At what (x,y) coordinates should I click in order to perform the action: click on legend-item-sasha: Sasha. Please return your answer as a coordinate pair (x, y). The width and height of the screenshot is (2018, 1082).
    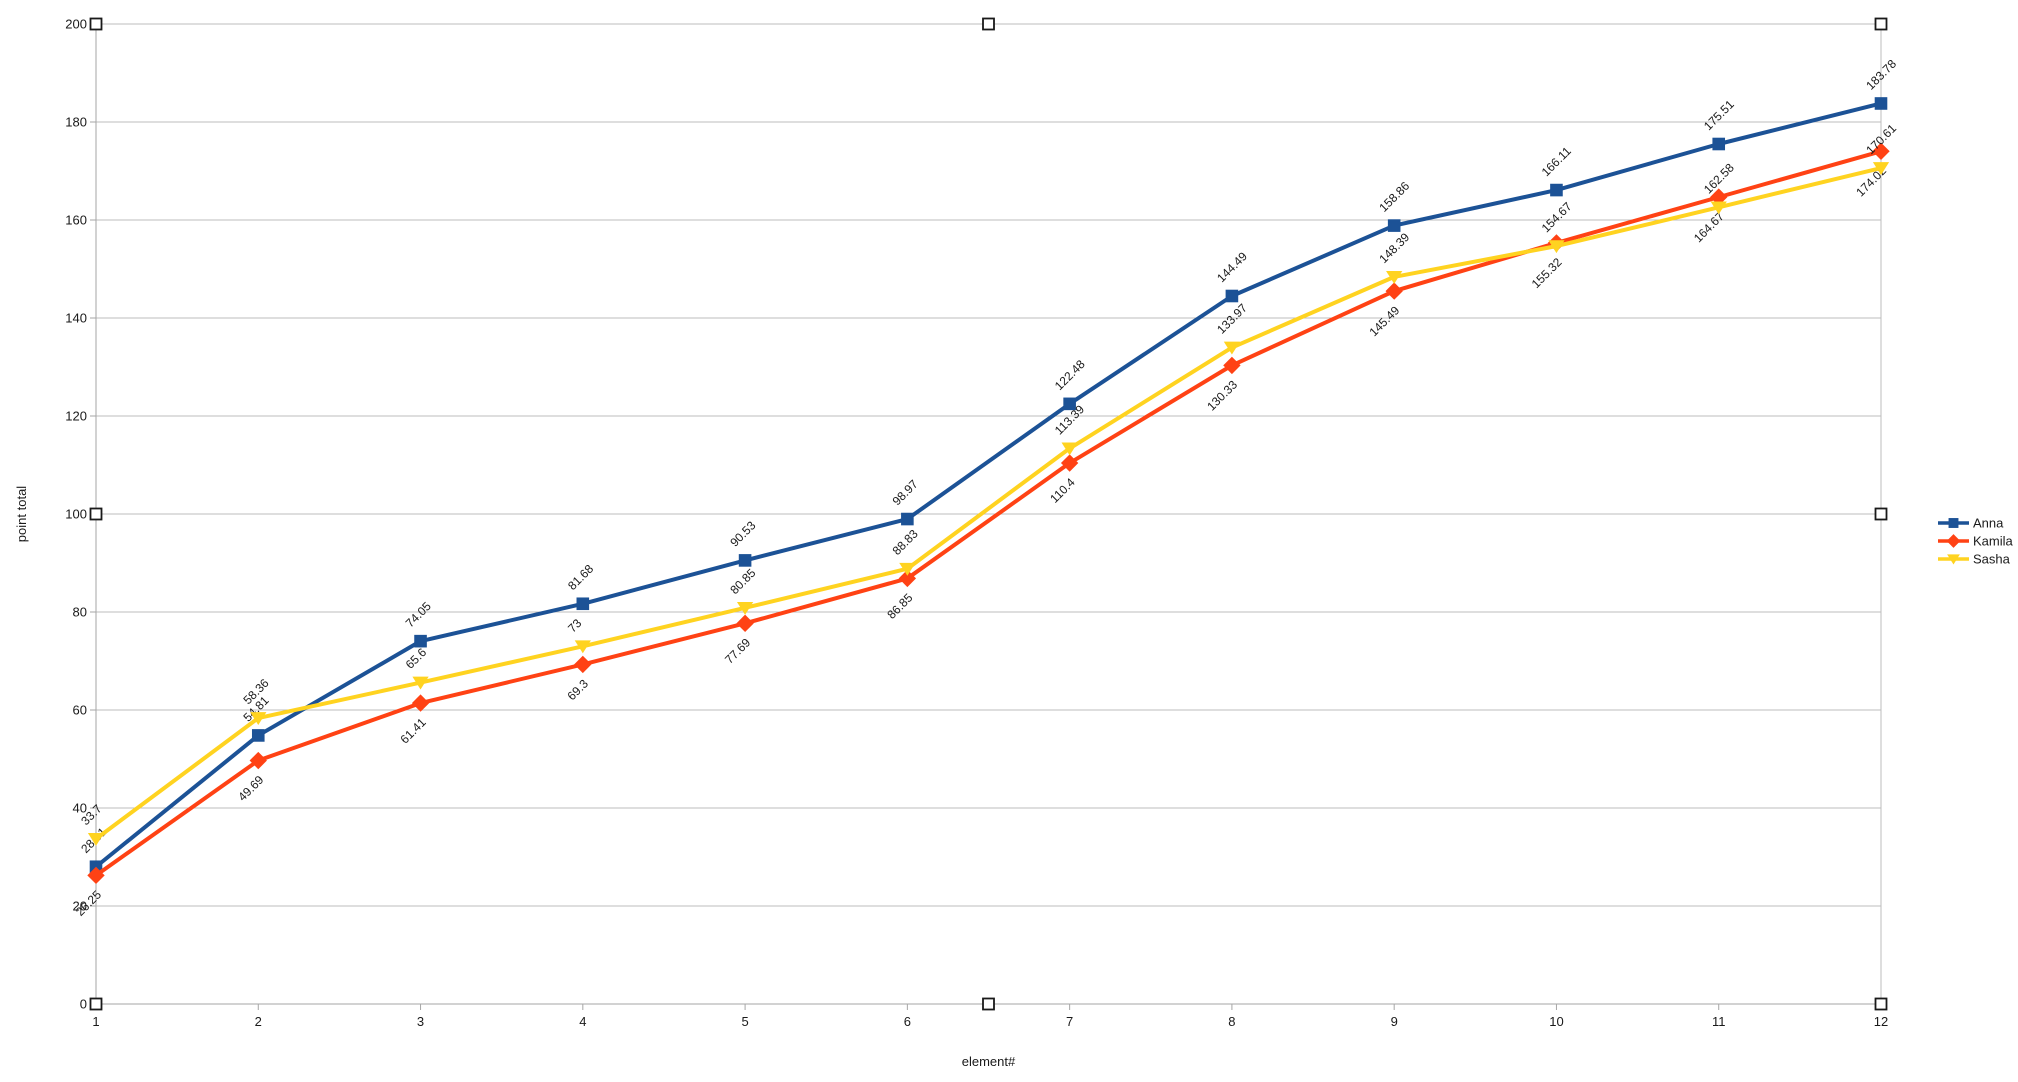
    Looking at the image, I should click on (1974, 559).